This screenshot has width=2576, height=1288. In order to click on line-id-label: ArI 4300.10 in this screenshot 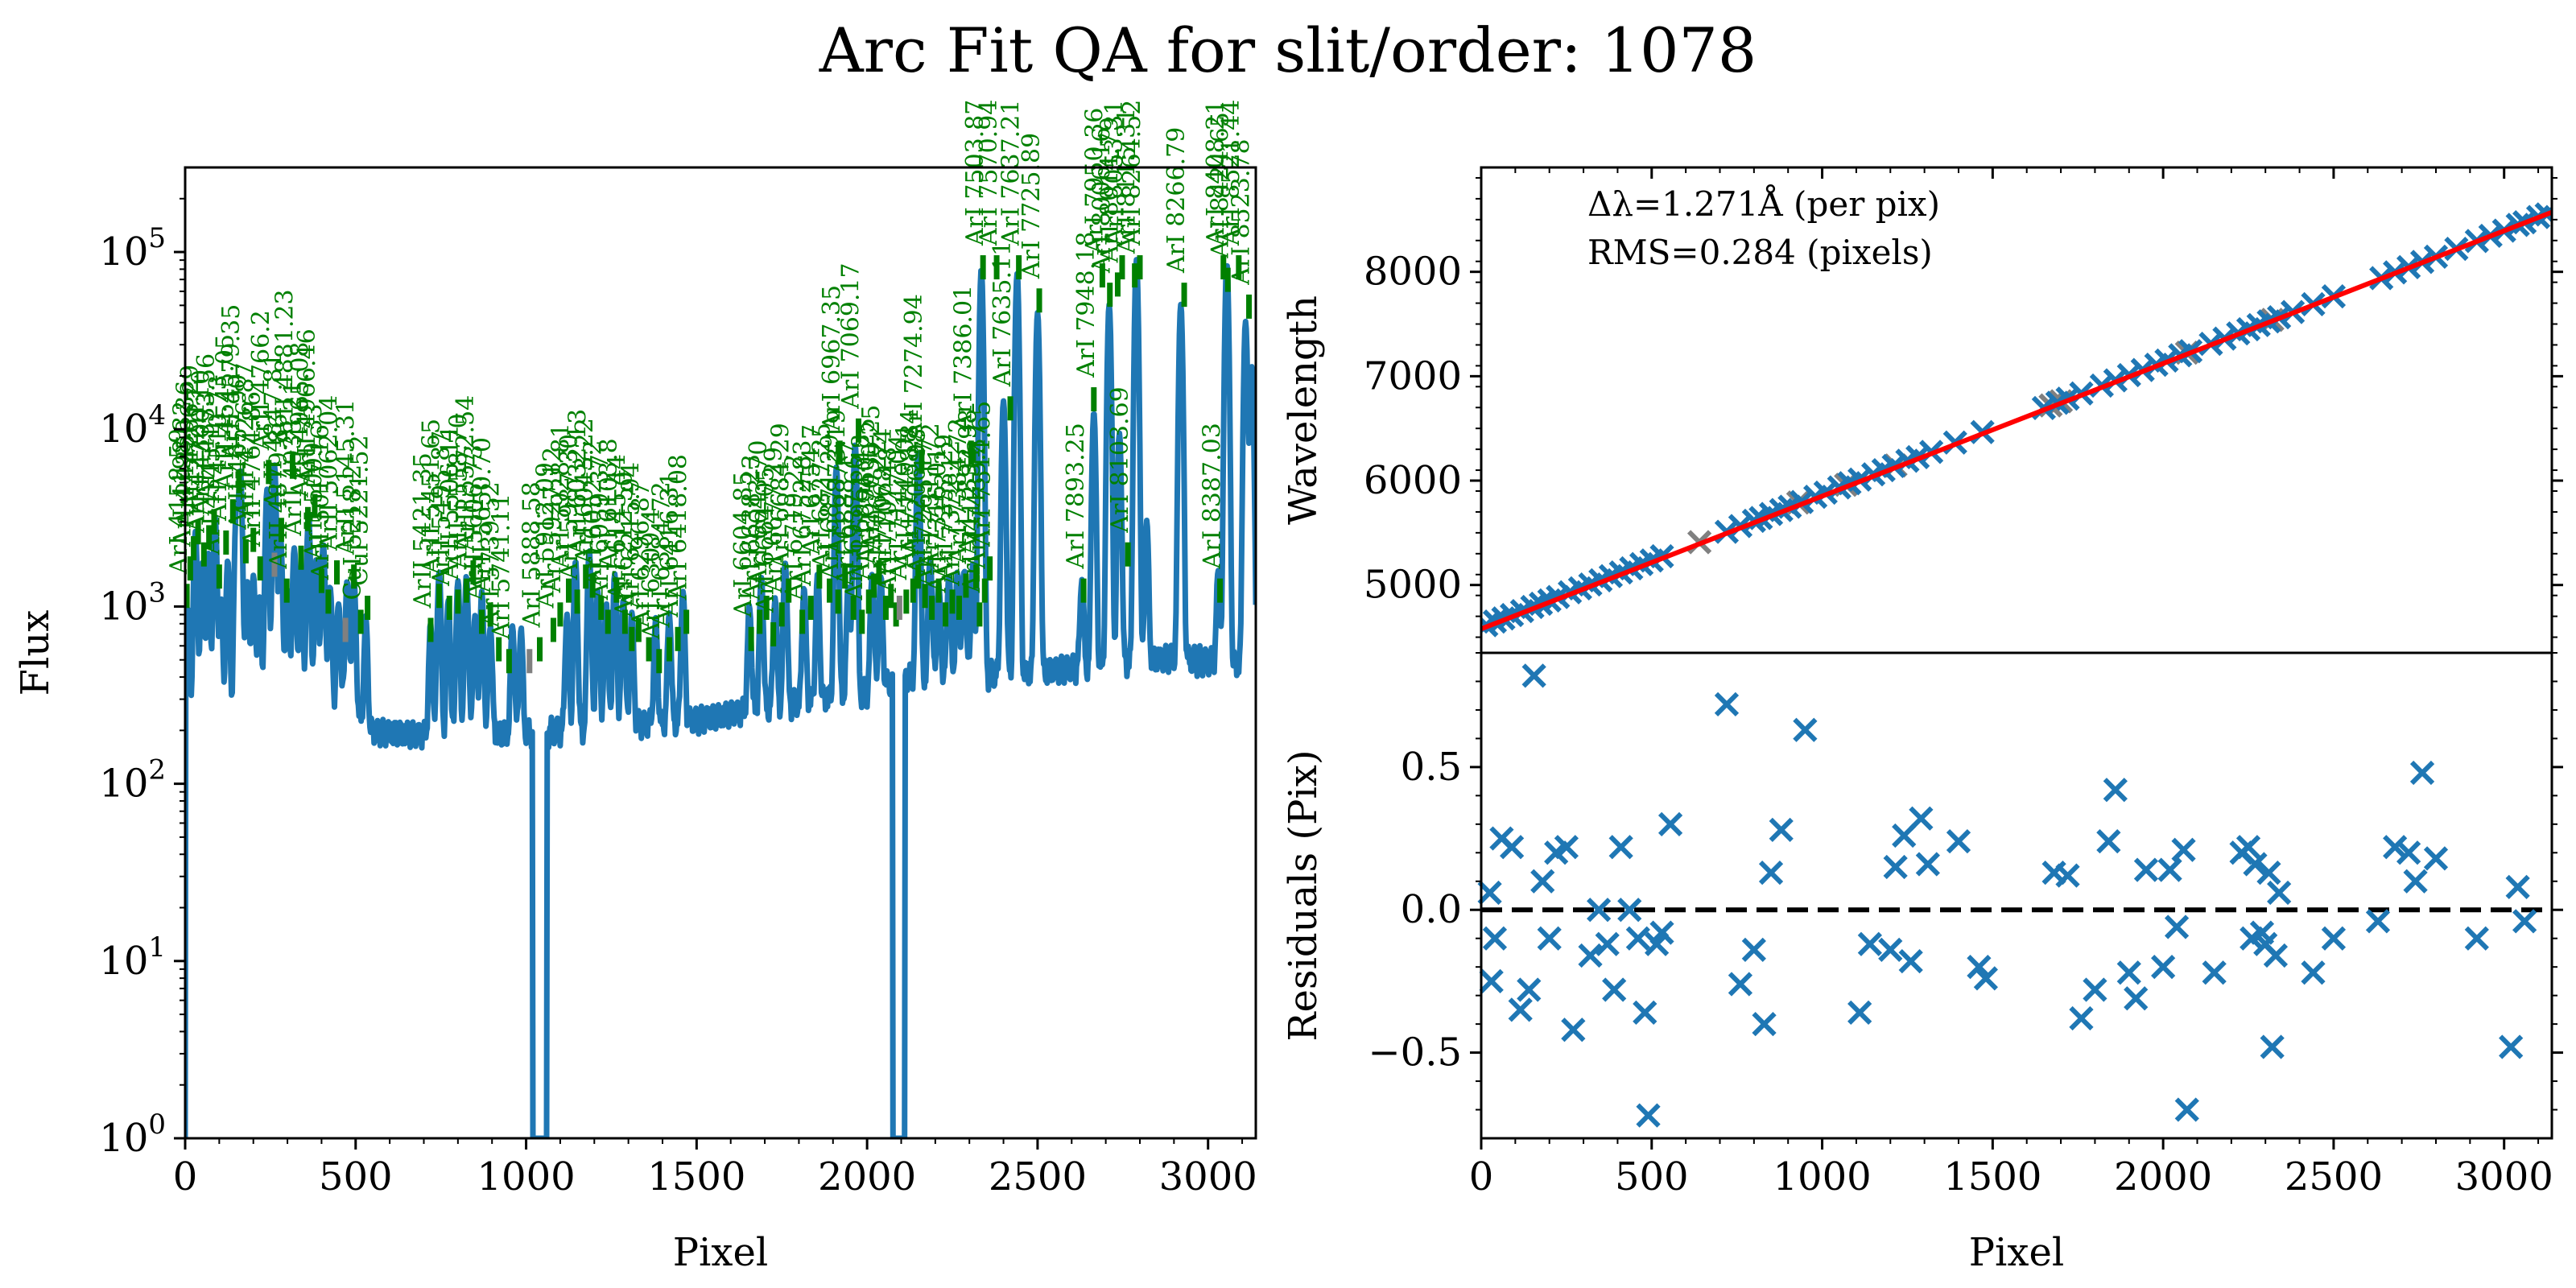, I will do `click(202, 442)`.